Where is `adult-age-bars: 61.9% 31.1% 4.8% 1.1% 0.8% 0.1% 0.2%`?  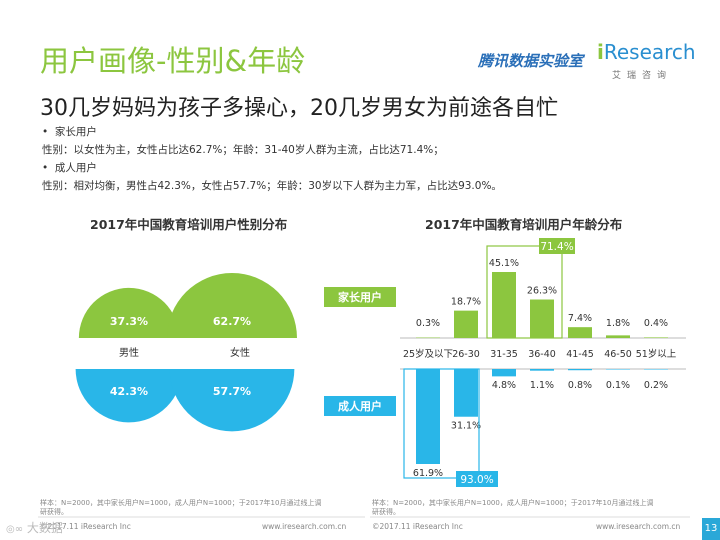
adult-age-bars: 61.9% 31.1% 4.8% 1.1% 0.8% 0.1% 0.2% is located at coordinates (540, 424).